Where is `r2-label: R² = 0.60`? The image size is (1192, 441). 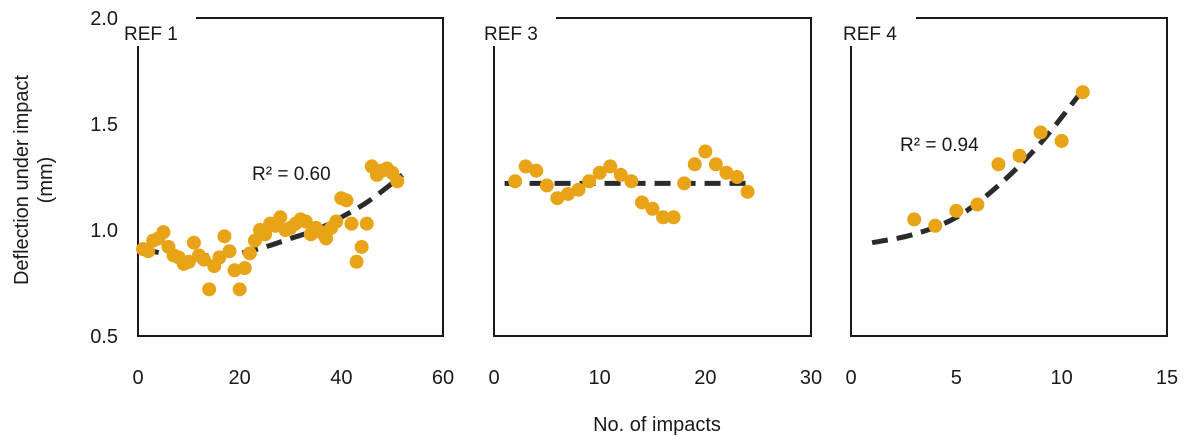
r2-label: R² = 0.60 is located at coordinates (291, 174).